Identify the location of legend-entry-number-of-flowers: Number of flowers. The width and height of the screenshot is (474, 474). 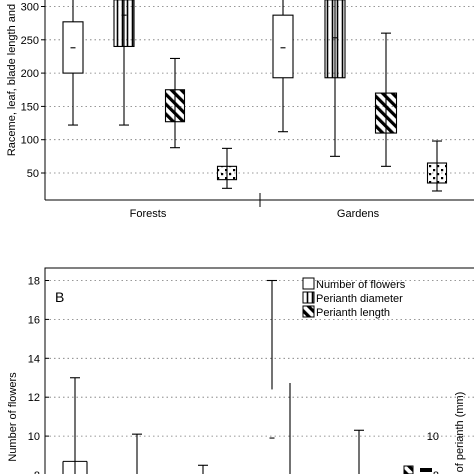
(354, 284).